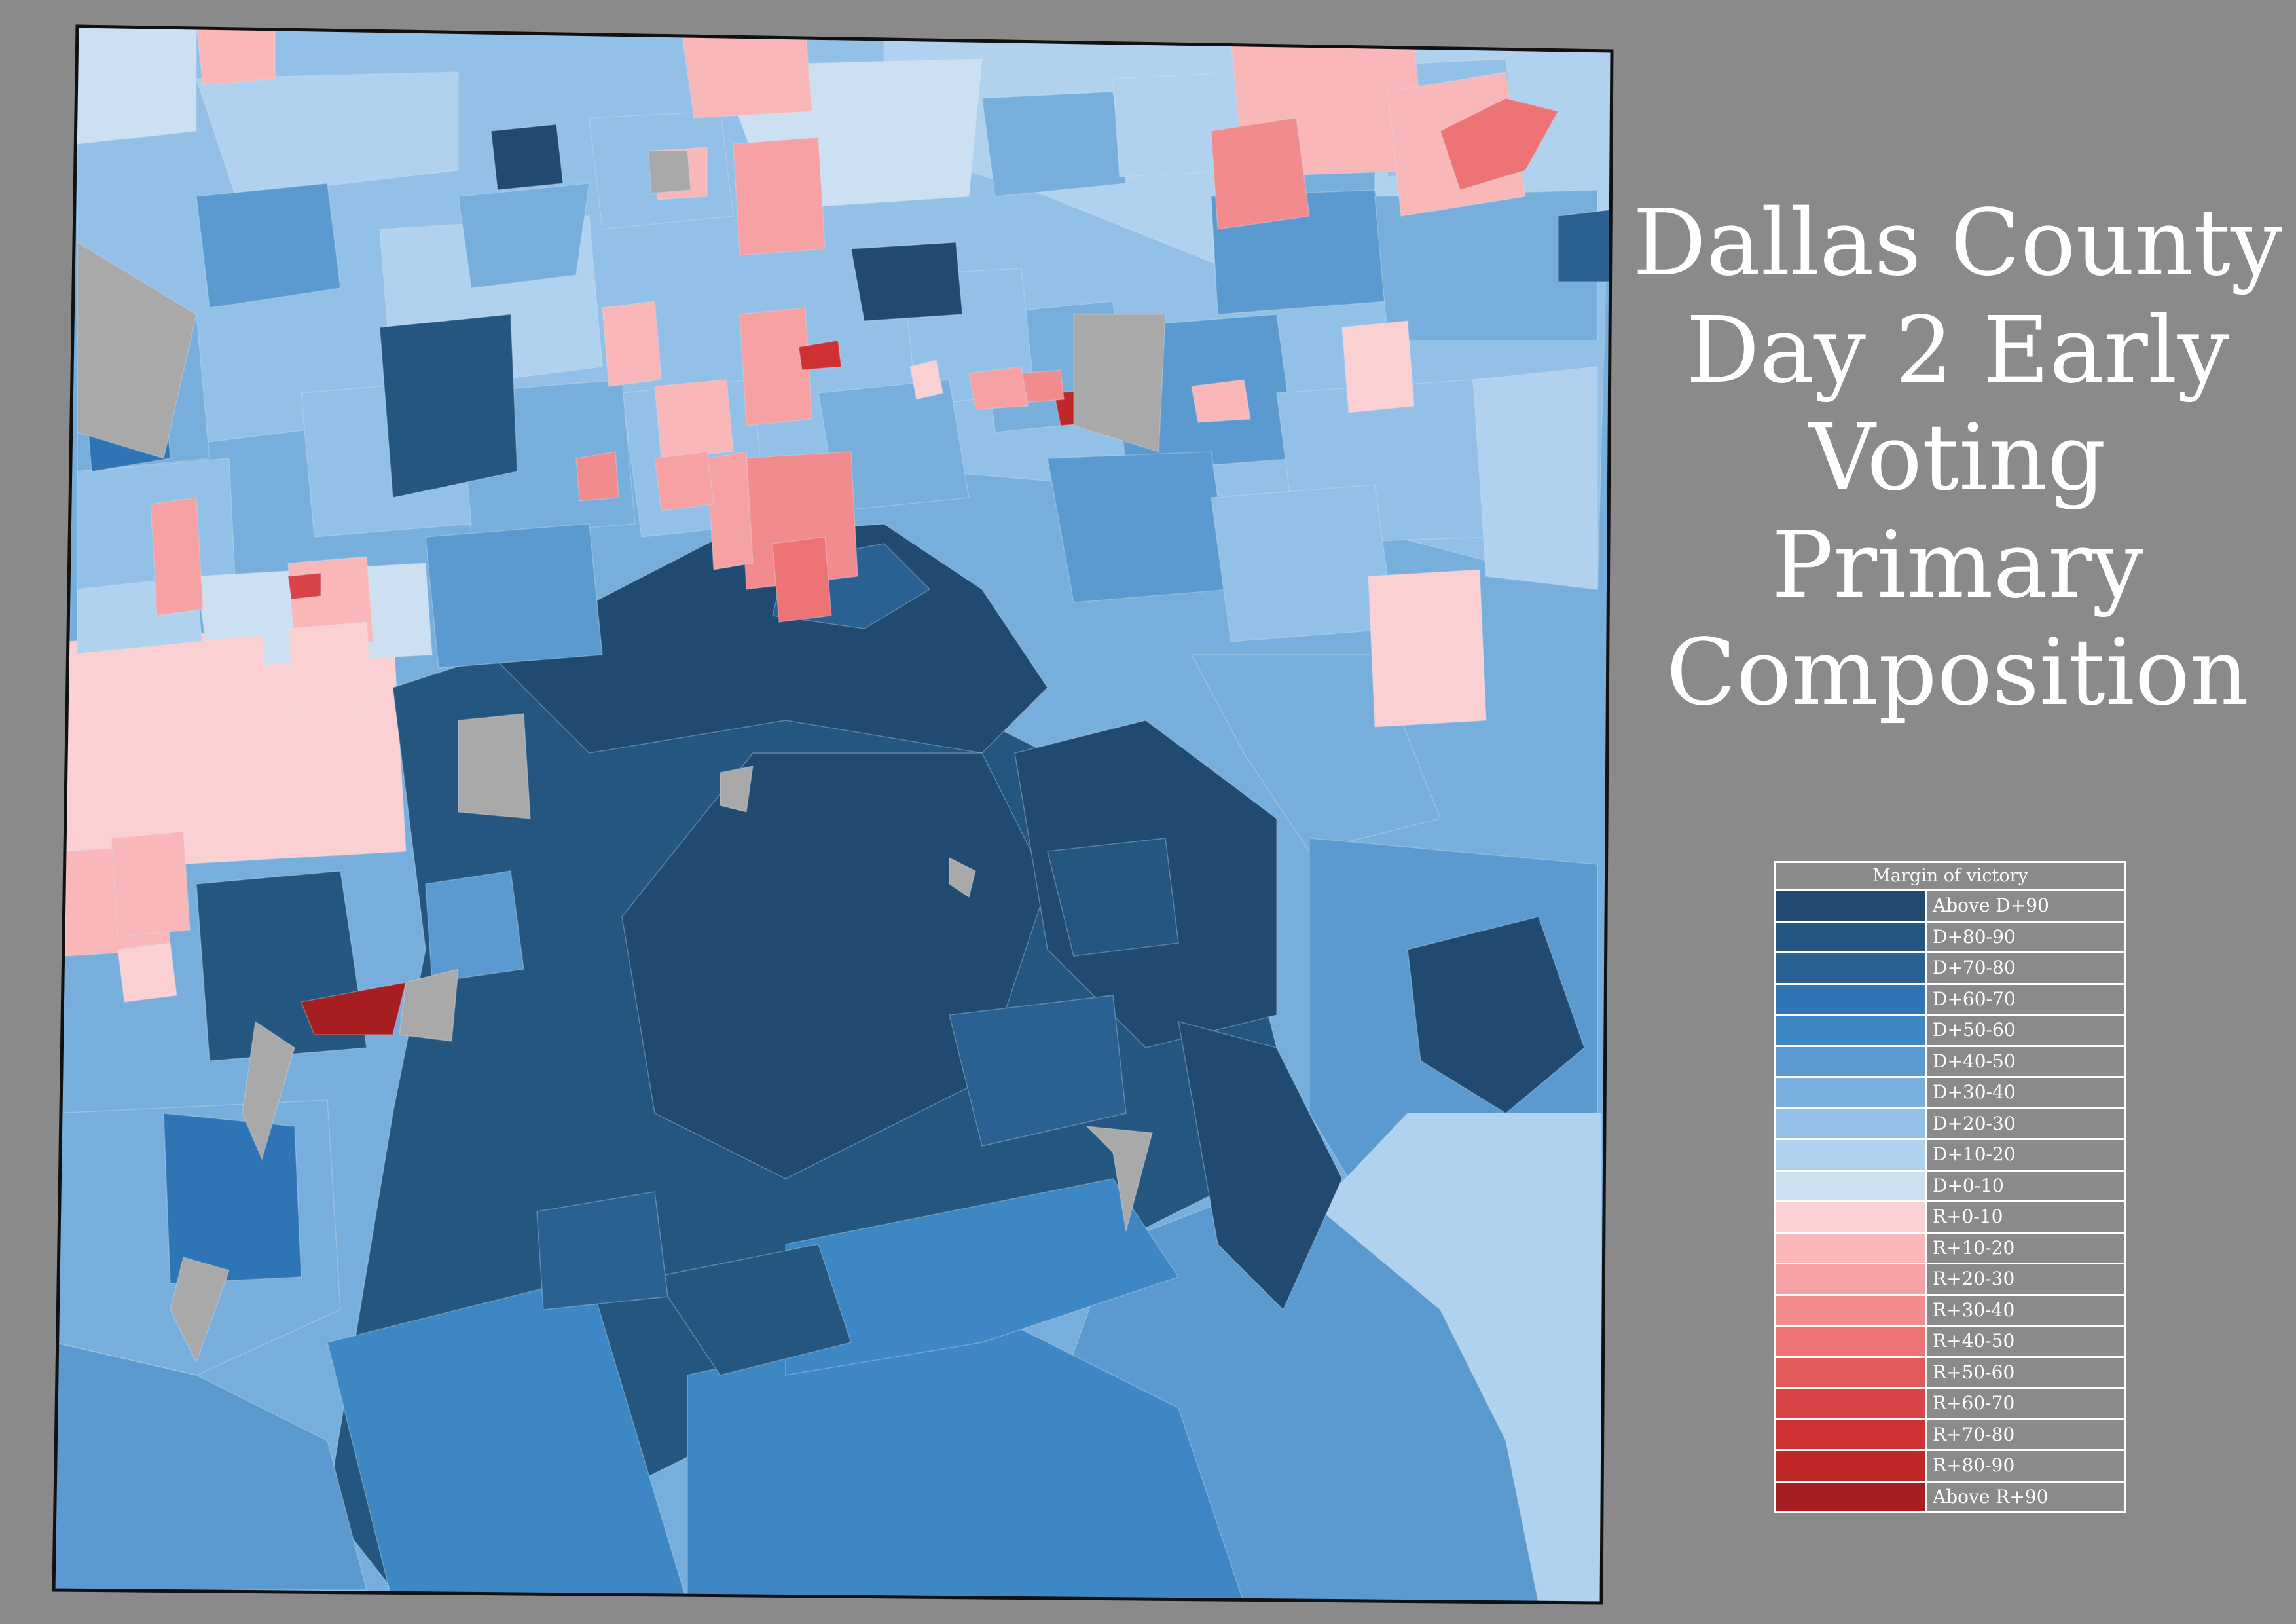  I want to click on legend-label: R+70-80, so click(1974, 1434).